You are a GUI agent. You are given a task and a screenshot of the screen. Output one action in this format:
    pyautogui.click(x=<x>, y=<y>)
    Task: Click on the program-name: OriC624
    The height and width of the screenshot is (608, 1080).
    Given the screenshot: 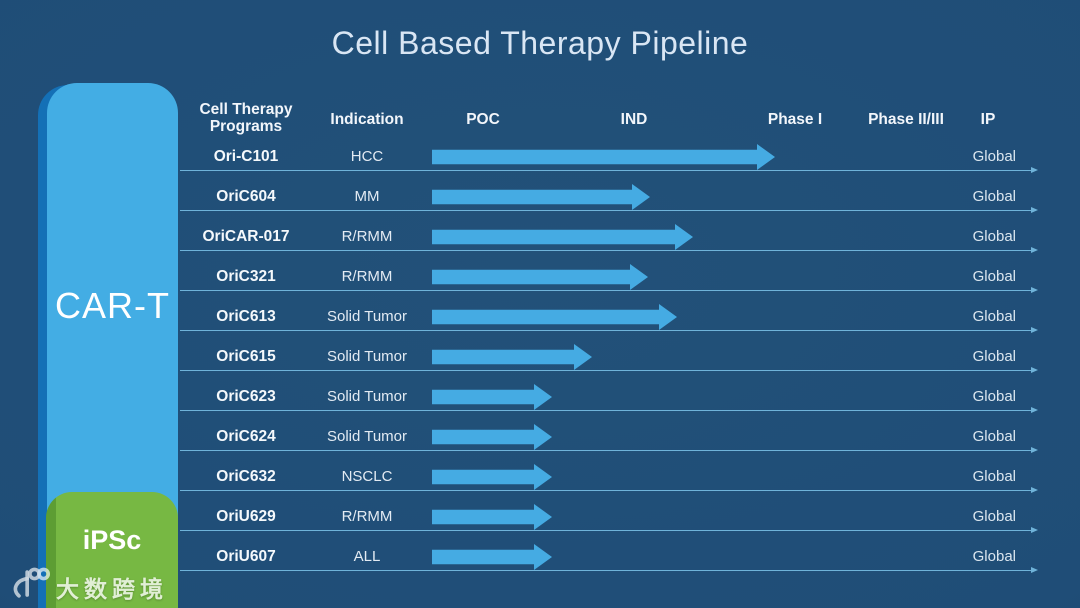 What is the action you would take?
    pyautogui.click(x=246, y=436)
    